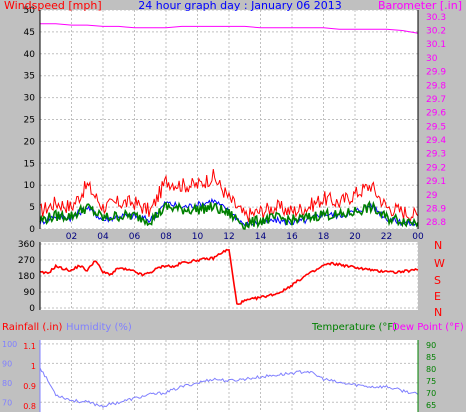 The height and width of the screenshot is (412, 466). I want to click on baro-y-tick-label: 29.3, so click(436, 155).